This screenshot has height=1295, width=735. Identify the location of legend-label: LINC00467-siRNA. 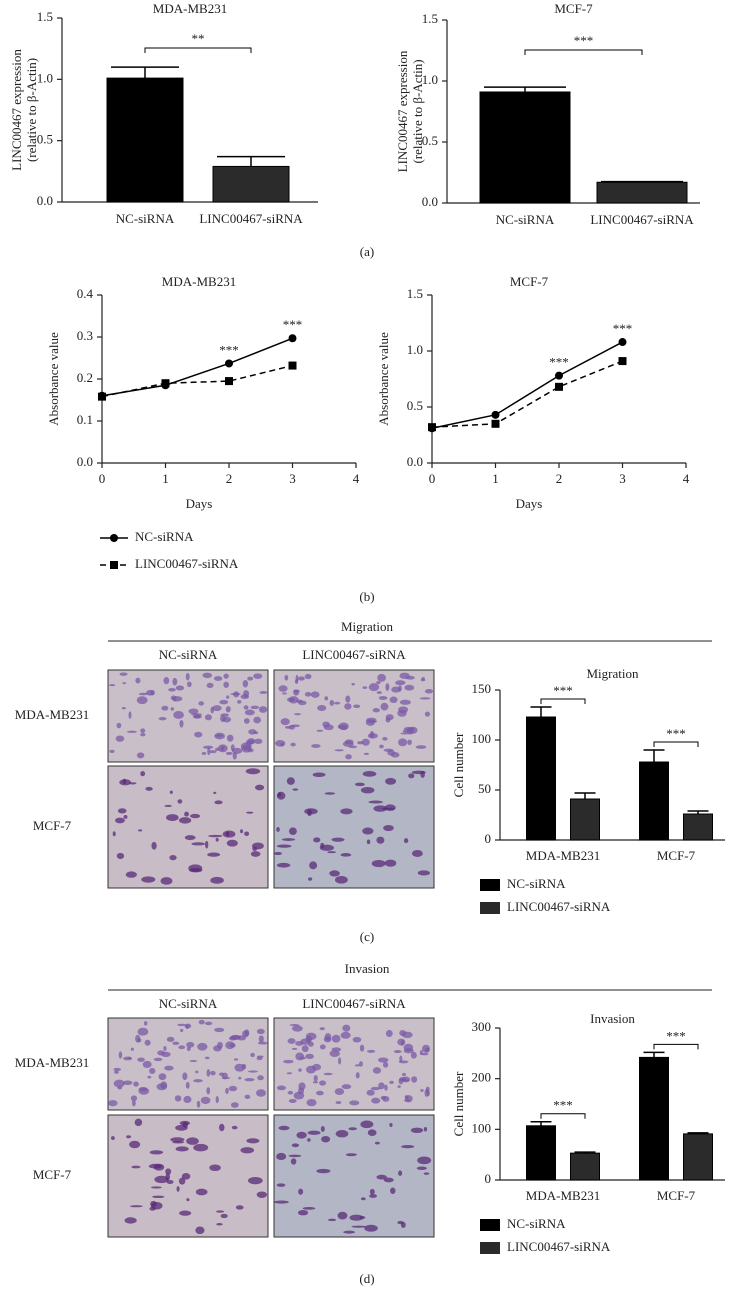
(559, 1246).